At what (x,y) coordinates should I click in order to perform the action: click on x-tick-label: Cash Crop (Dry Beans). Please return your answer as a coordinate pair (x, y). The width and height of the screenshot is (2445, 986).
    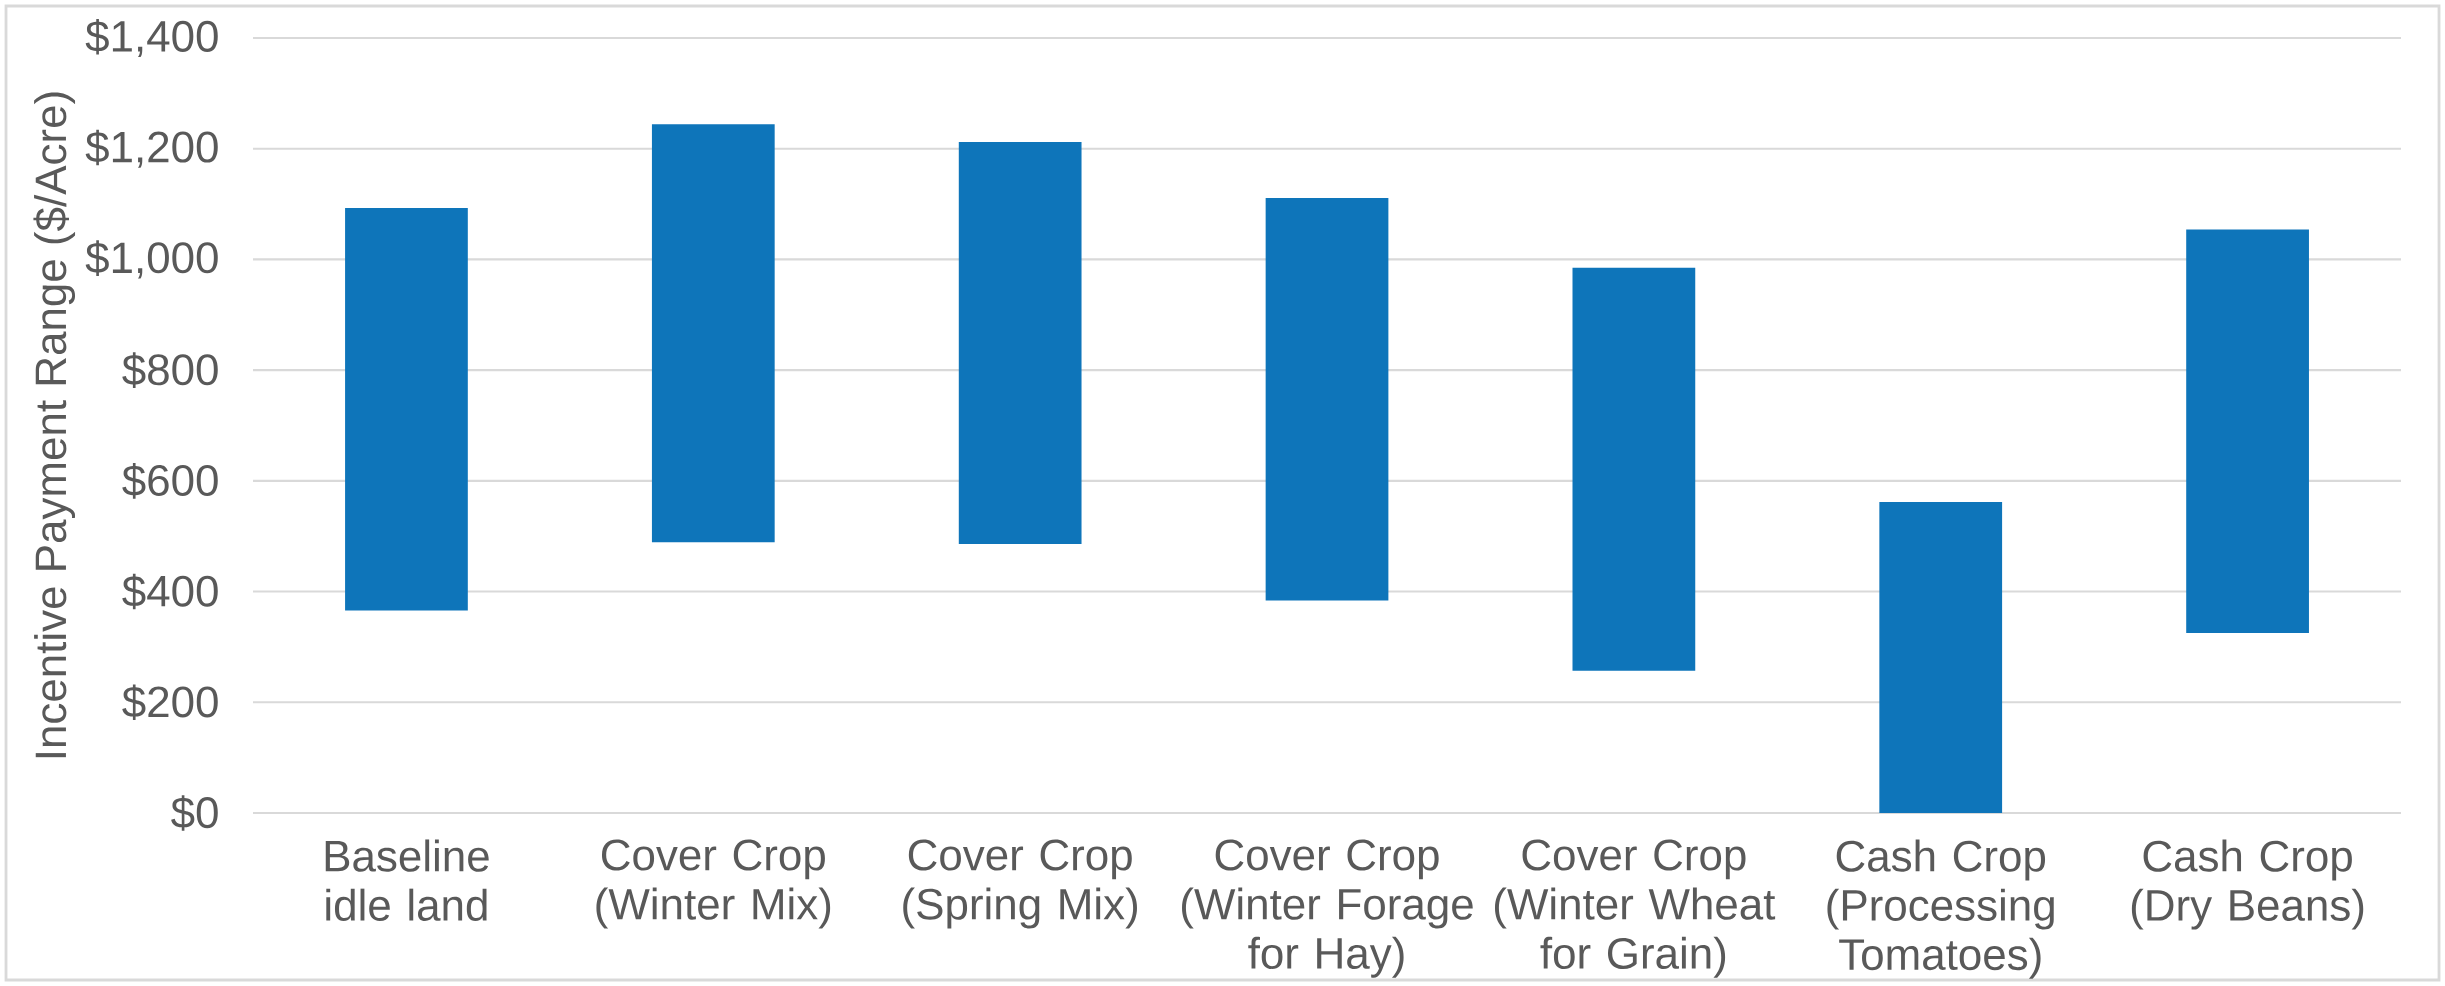
    Looking at the image, I should click on (2247, 884).